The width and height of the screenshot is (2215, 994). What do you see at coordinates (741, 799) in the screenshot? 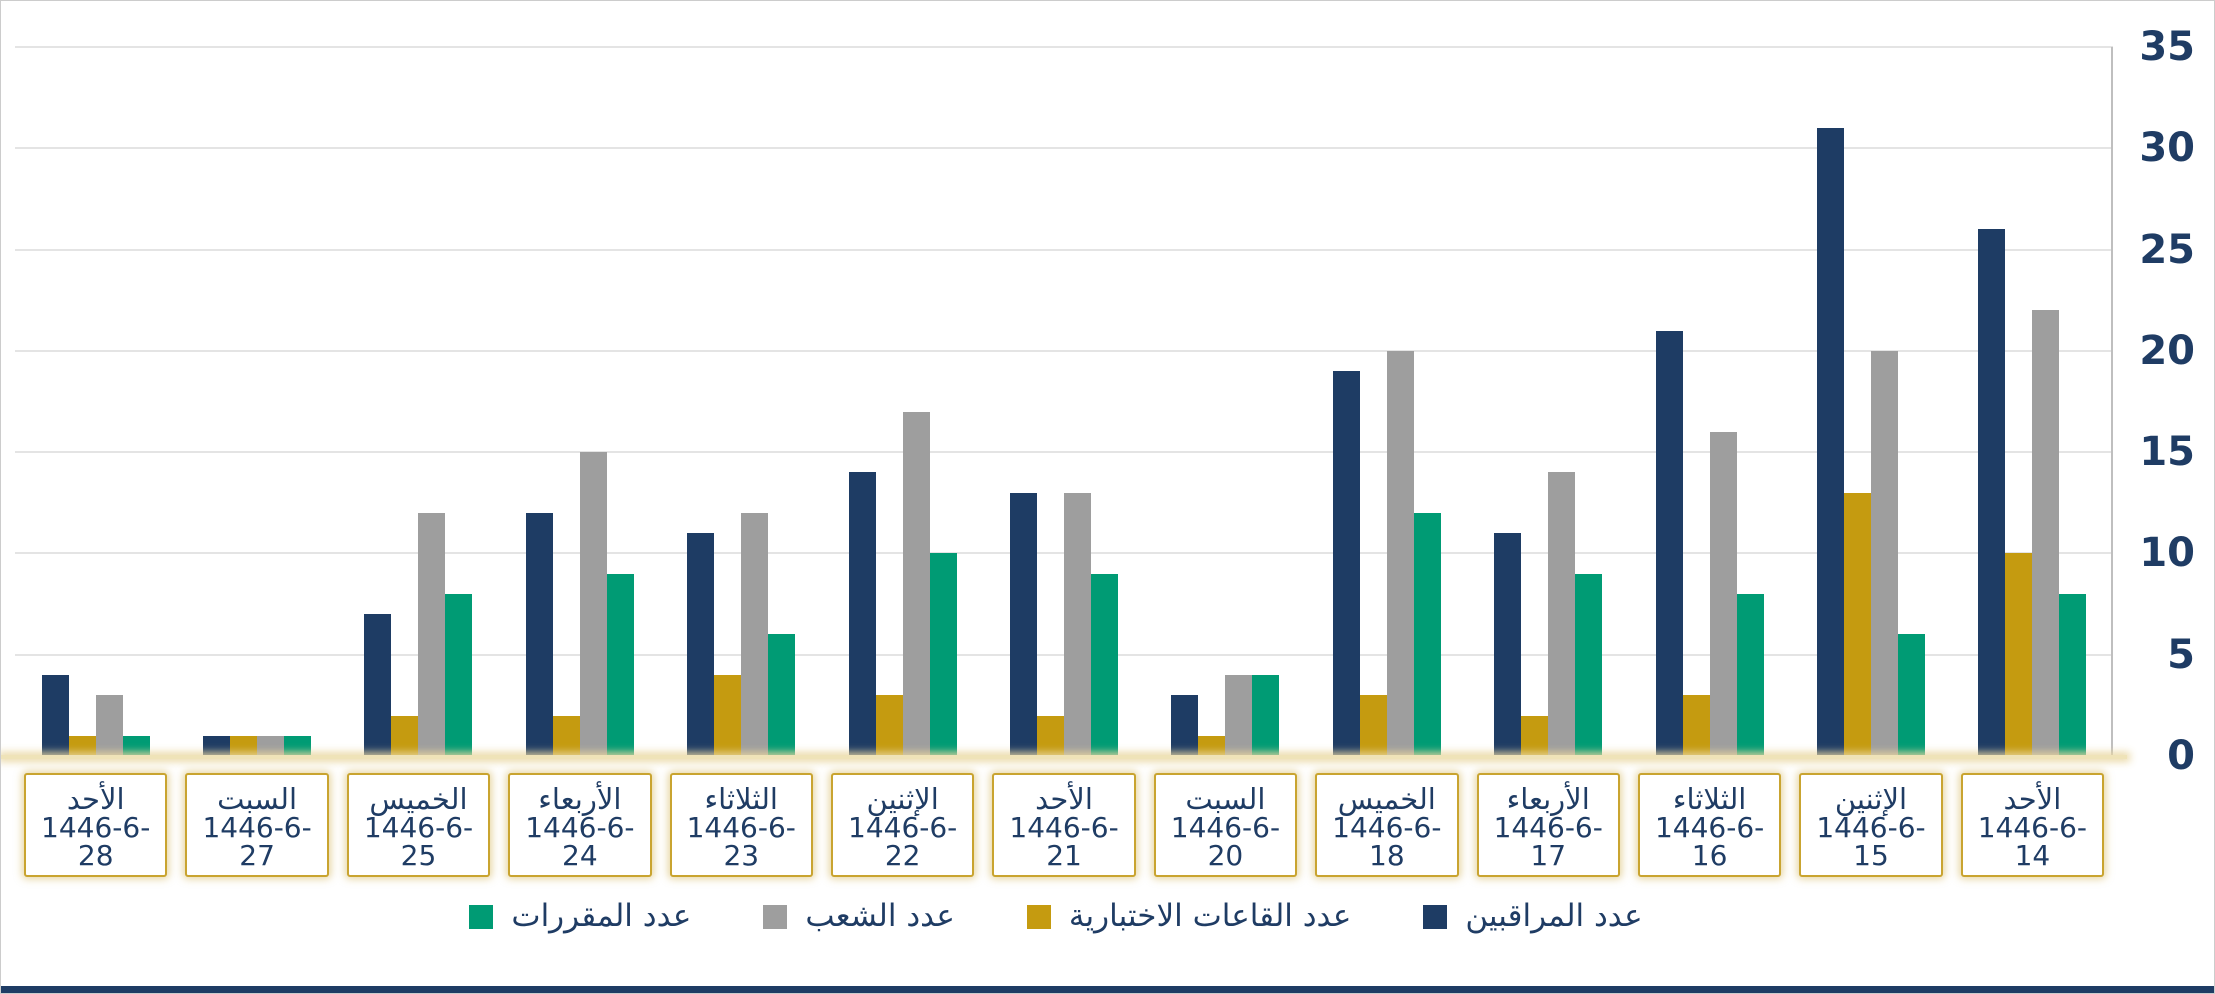
I see `category-day: الثلاثاء` at bounding box center [741, 799].